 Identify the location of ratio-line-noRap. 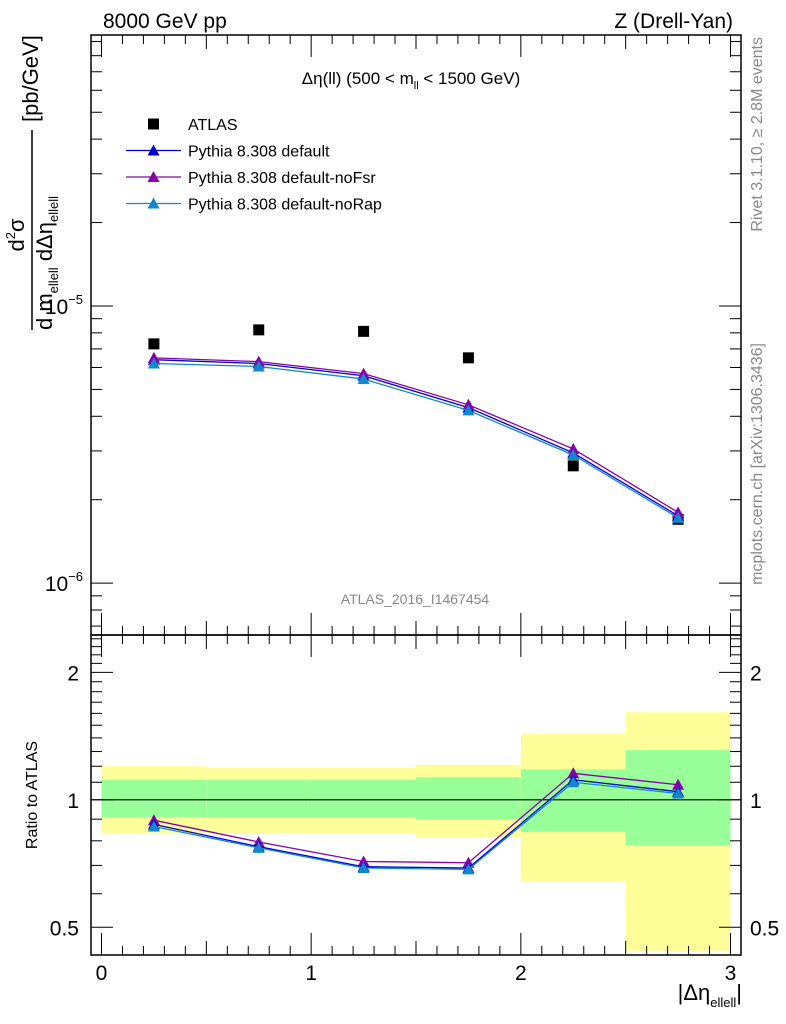
(416, 826).